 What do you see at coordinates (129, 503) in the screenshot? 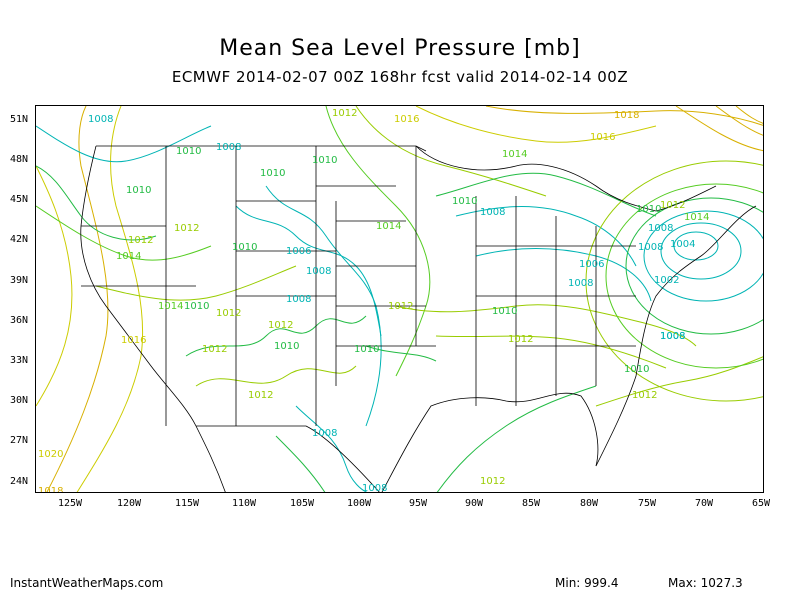
I see `lon-label-120w: 120W` at bounding box center [129, 503].